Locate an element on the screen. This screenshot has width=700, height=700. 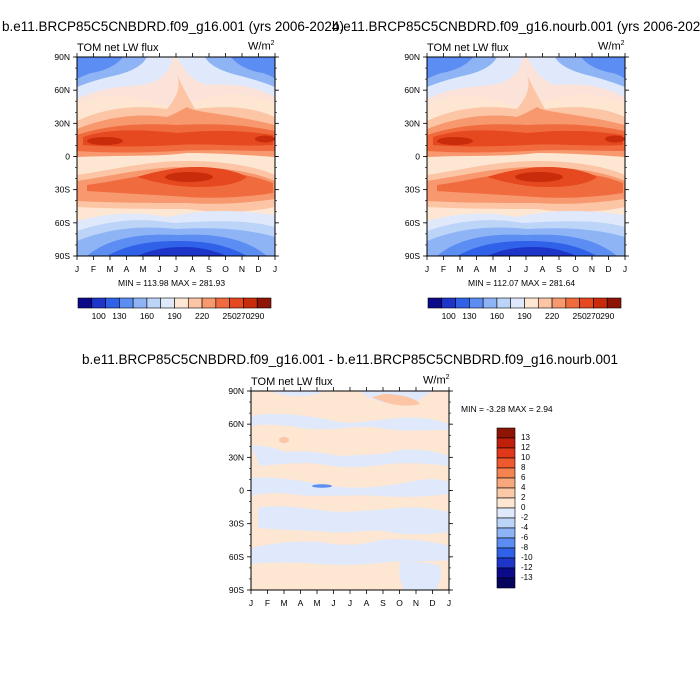
panel1-units-main: W/m is located at coordinates (259, 46).